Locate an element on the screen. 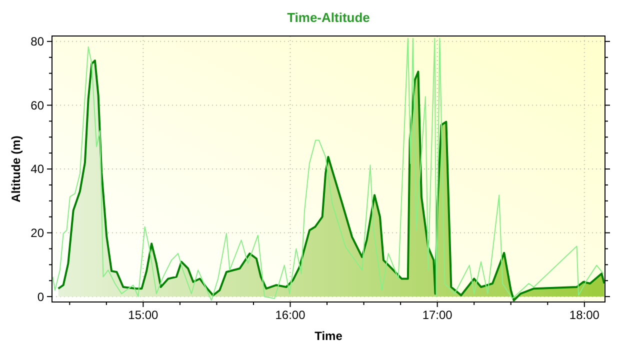 The image size is (640, 350). x-tick-label: 18:00 is located at coordinates (584, 315).